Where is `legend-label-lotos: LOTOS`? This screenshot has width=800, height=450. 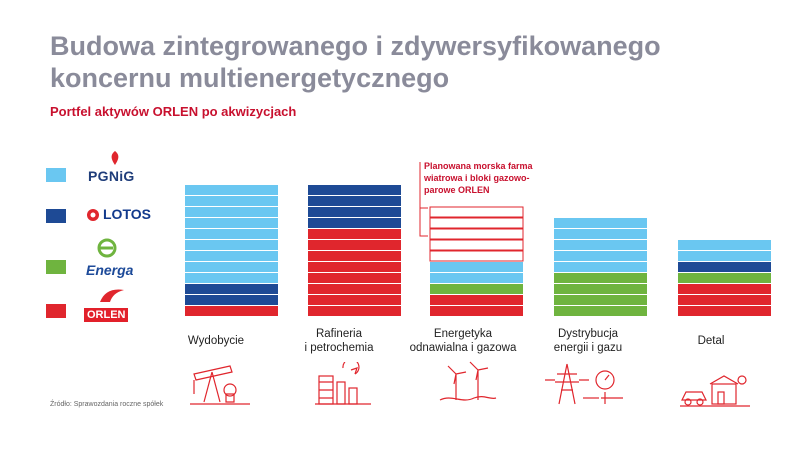
legend-label-lotos: LOTOS is located at coordinates (127, 214).